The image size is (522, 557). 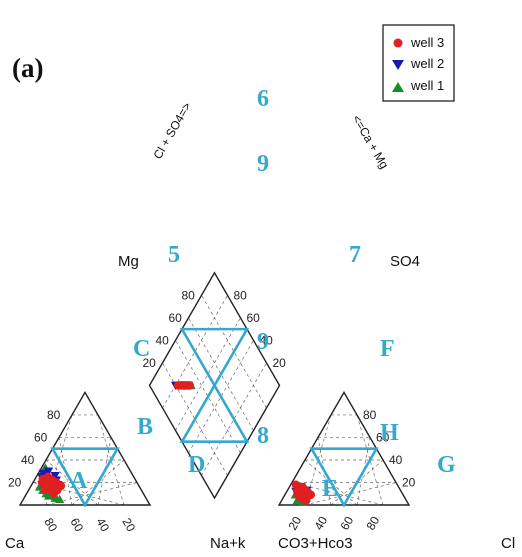 I want to click on diamond-zone-hourglass, so click(x=214, y=385).